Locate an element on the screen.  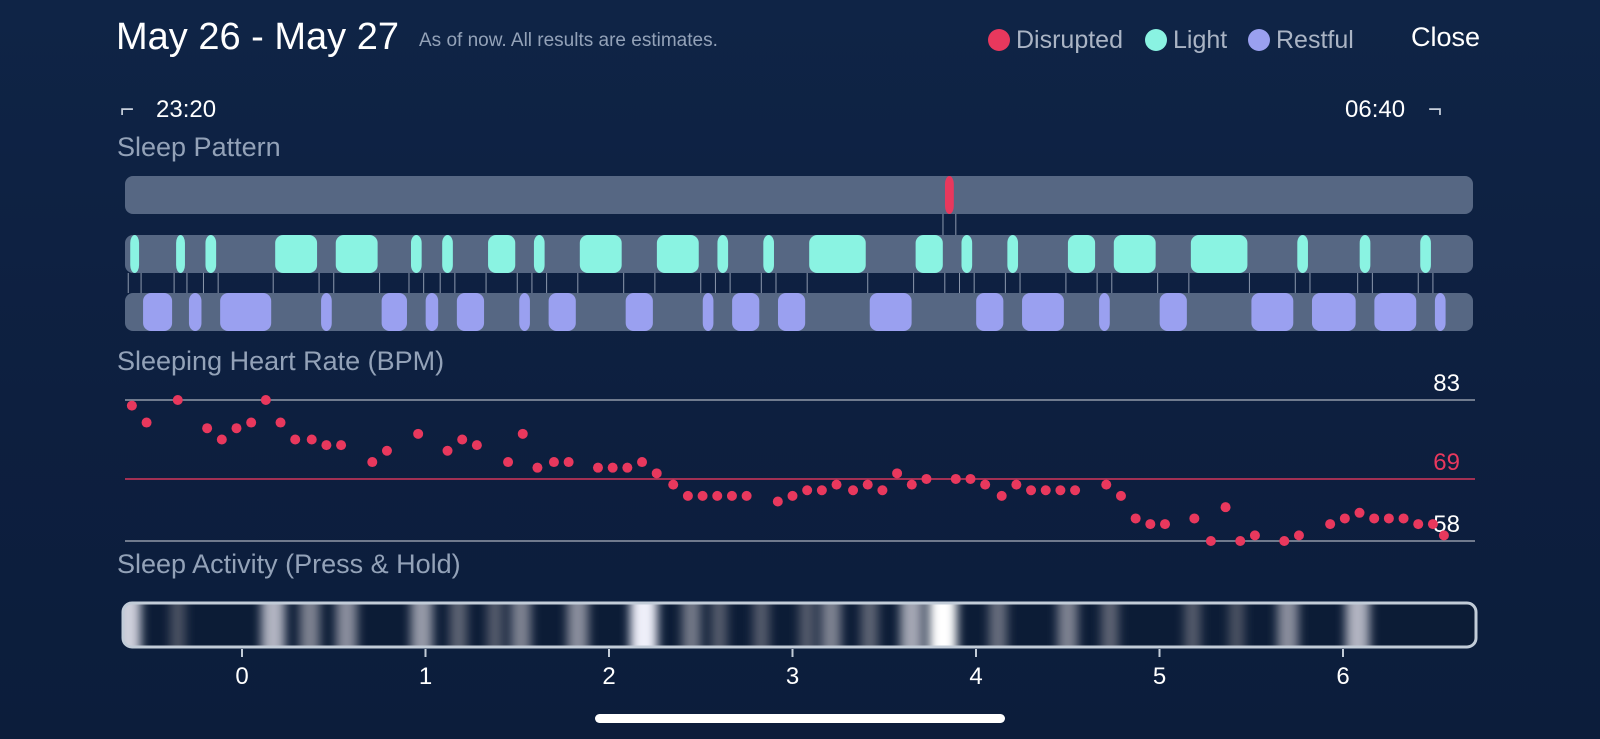
activity-tick-label: 1 is located at coordinates (425, 676).